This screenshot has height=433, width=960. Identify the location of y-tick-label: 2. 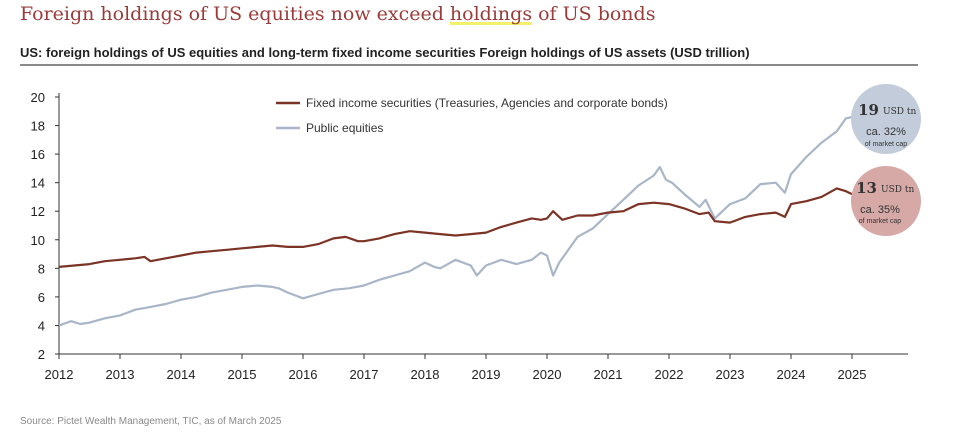
(41, 354).